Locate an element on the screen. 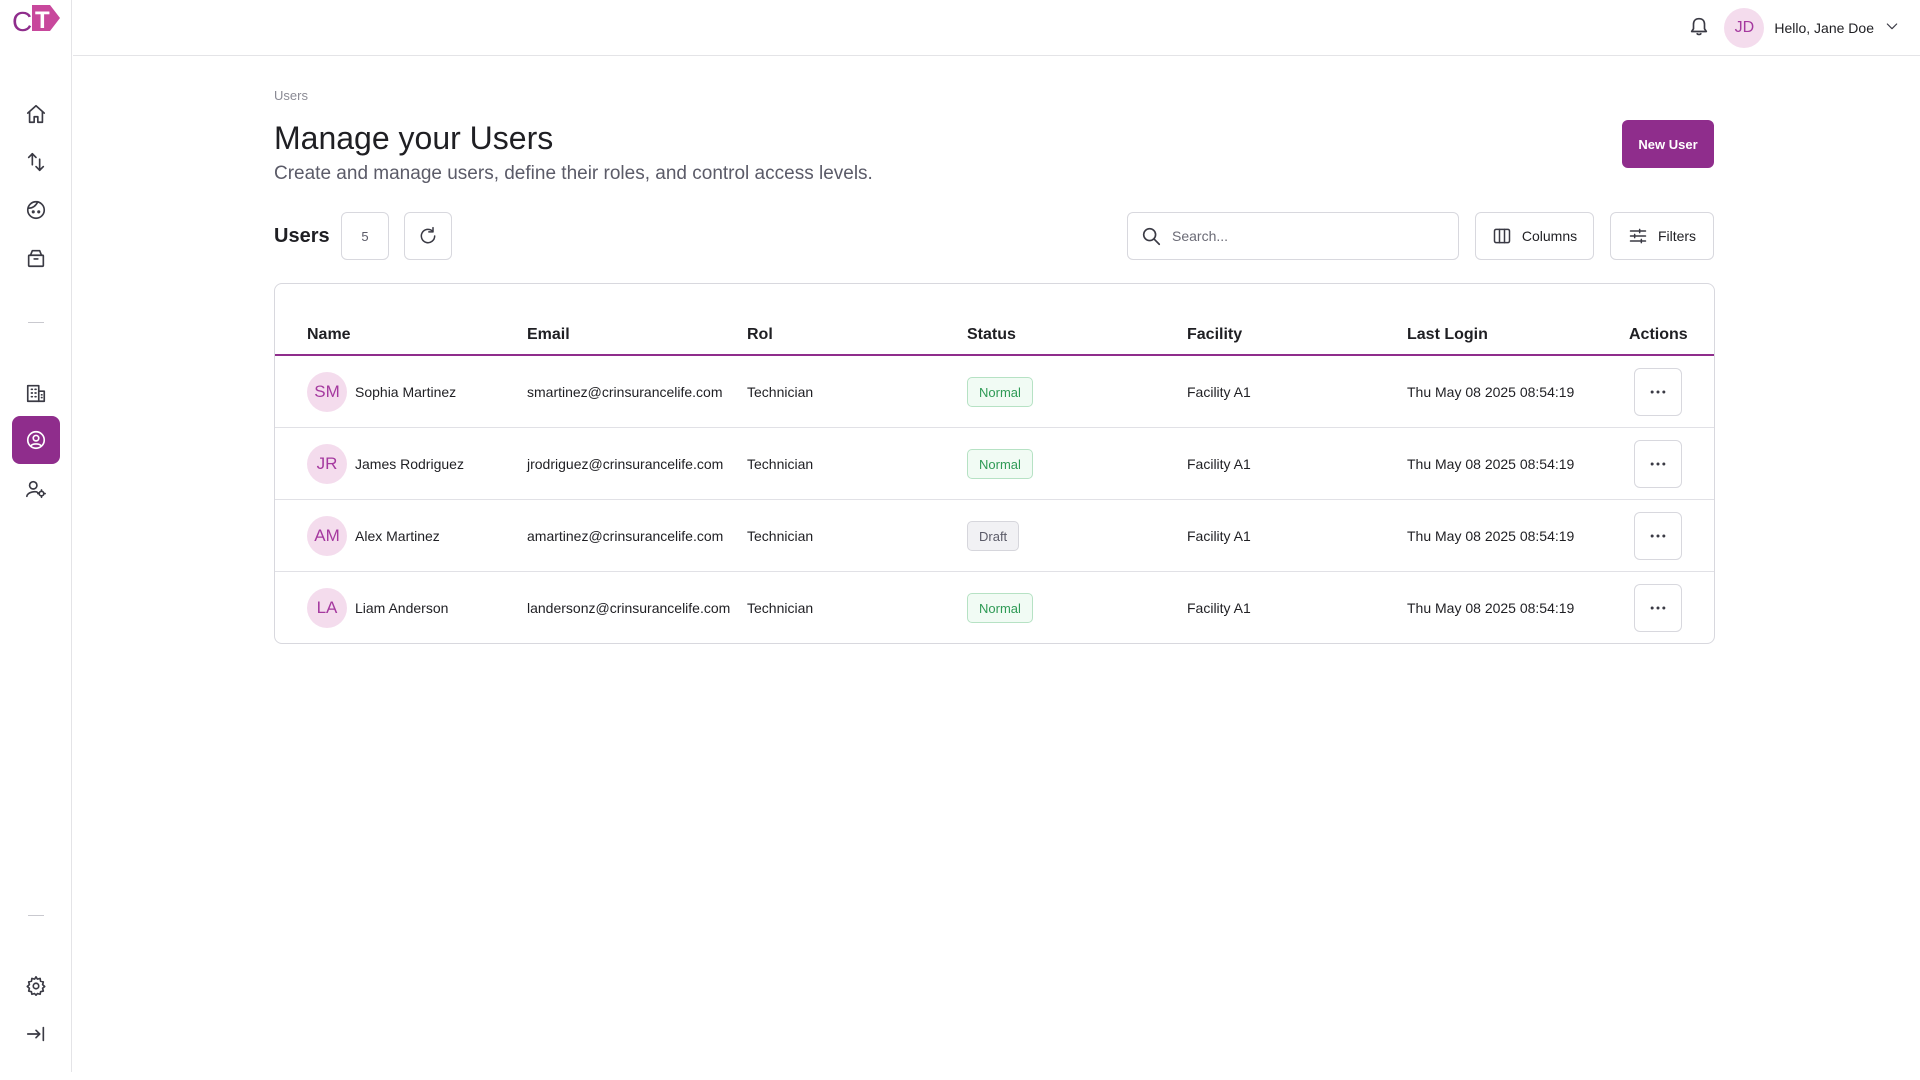 This screenshot has width=1920, height=1080. sidebar-item-transfers is located at coordinates (36, 162).